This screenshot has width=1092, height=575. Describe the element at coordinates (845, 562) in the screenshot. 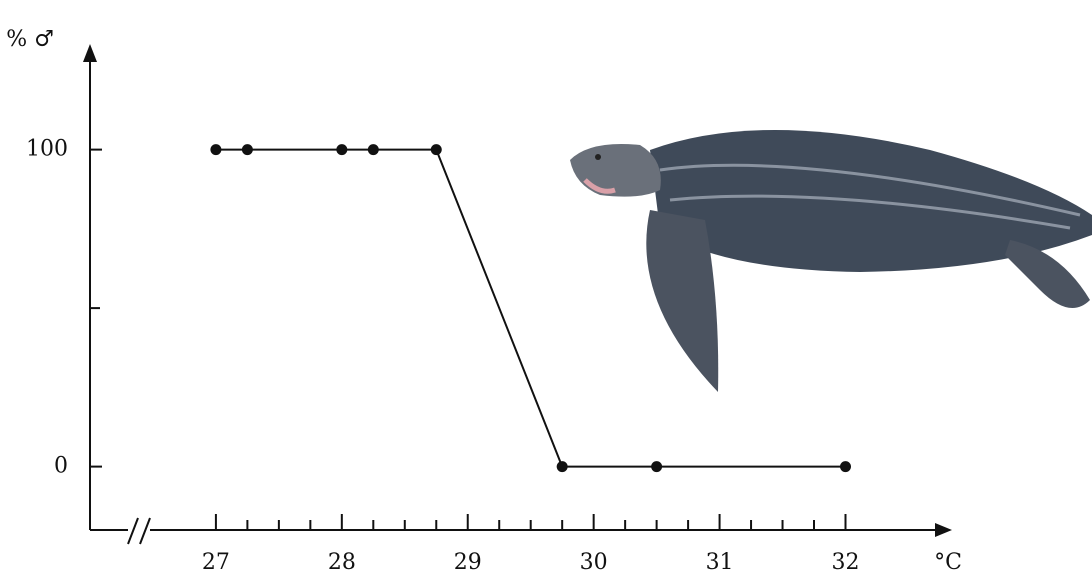

I see `x-tick-label: 32` at that location.